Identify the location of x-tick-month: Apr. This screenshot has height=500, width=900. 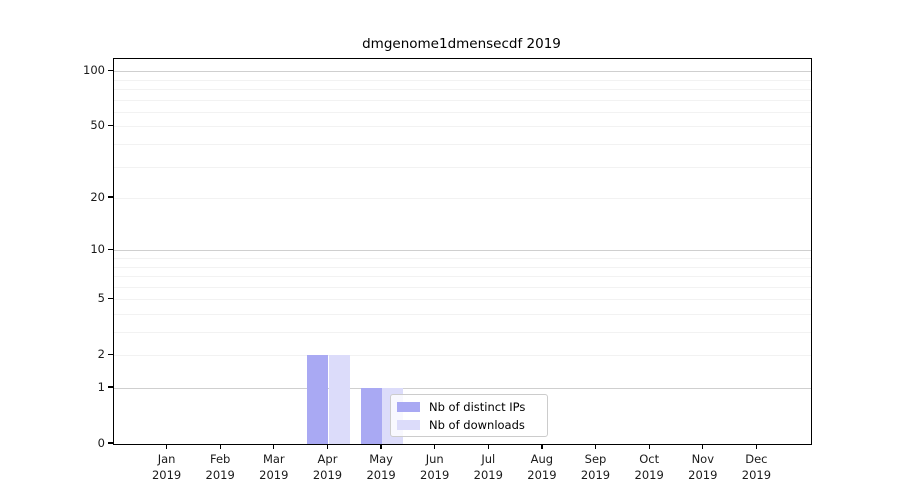
(327, 459).